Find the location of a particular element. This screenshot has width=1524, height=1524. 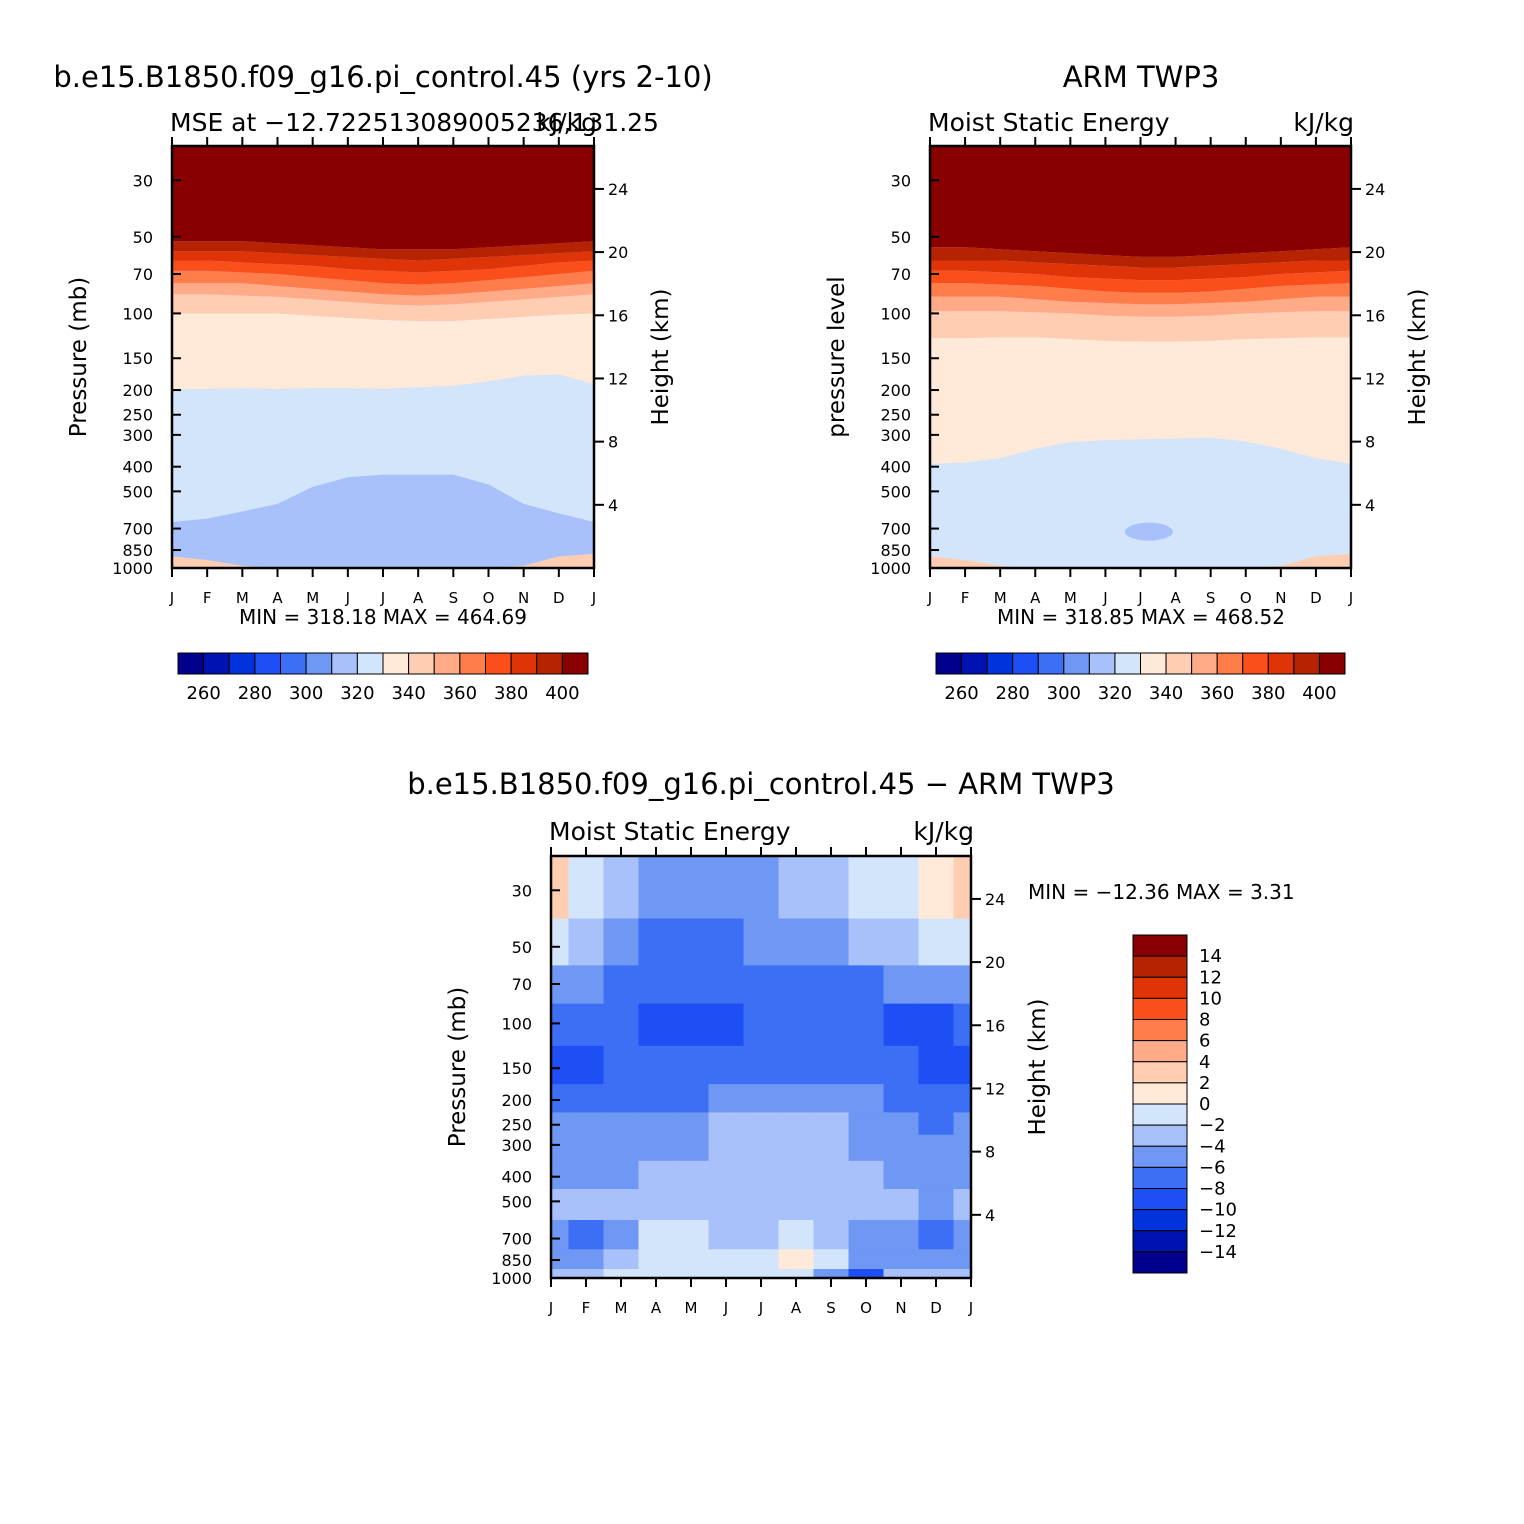

colorbar-label: 0 is located at coordinates (1204, 1104).